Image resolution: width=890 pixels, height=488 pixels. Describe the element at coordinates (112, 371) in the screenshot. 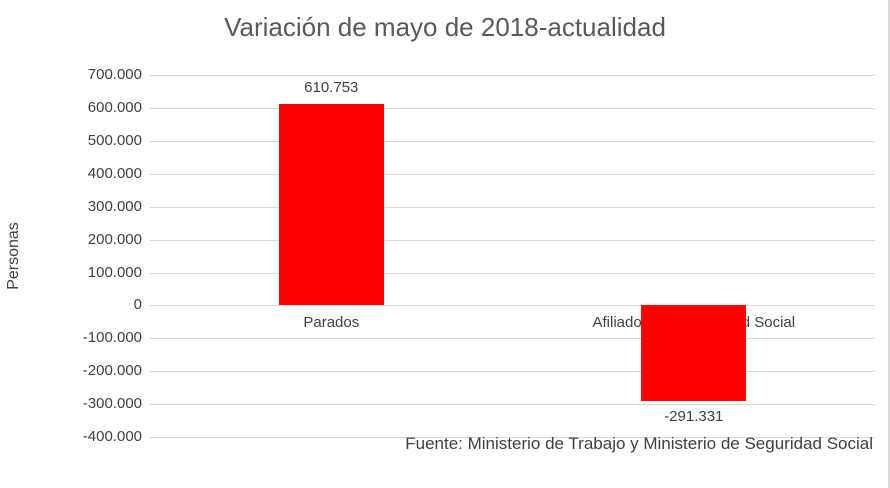

I see `y-axis-tick-label: -200.000` at that location.